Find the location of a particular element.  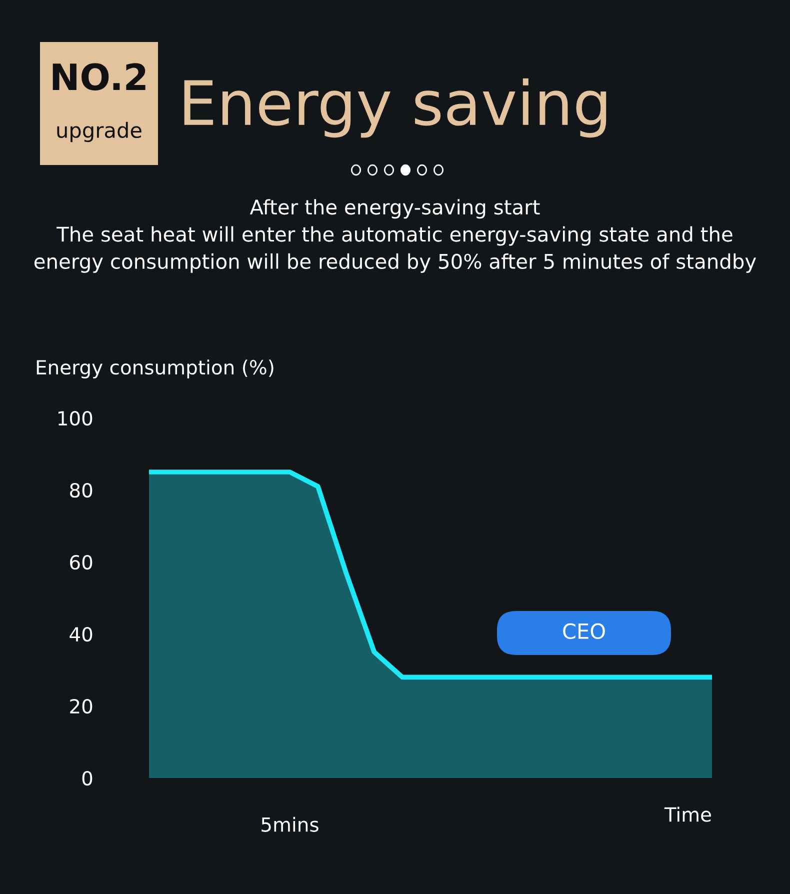

y-tick-label: 40 is located at coordinates (81, 634).